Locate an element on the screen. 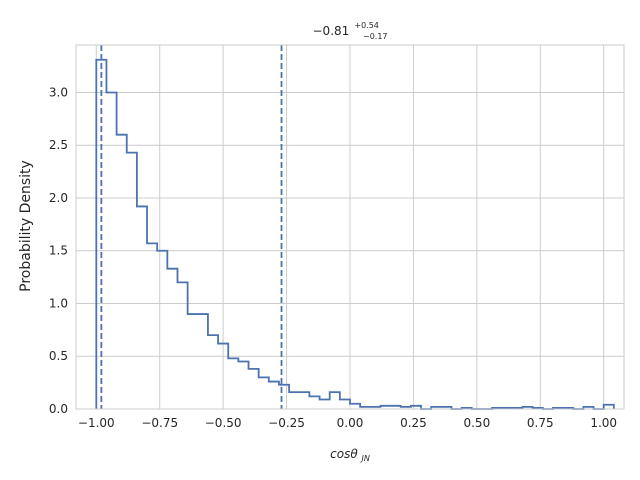 This screenshot has height=480, width=640. x-tick-label-0: −1.00 is located at coordinates (96, 423).